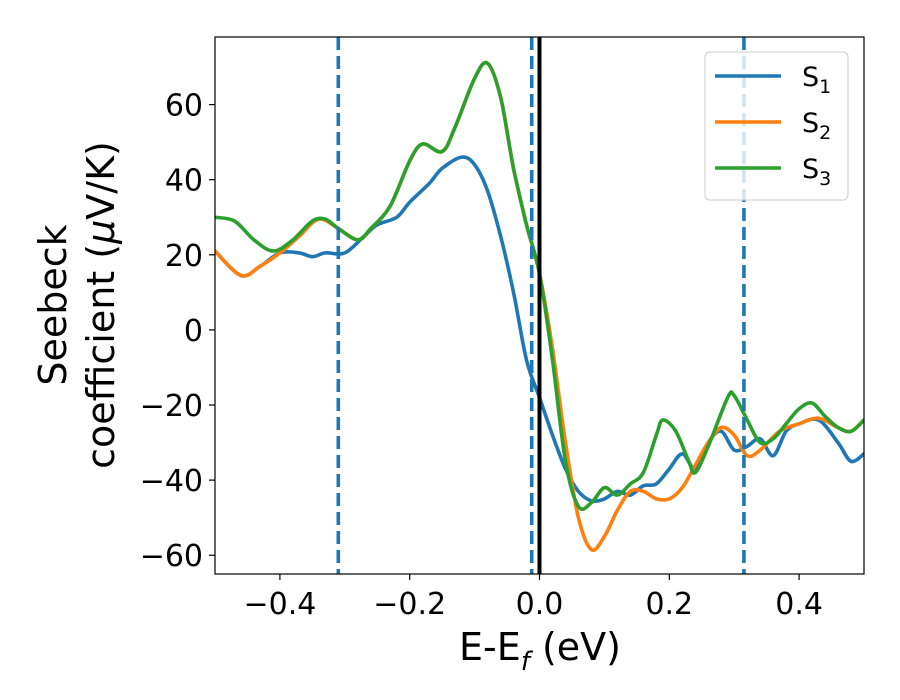  Describe the element at coordinates (101, 305) in the screenshot. I see `y-axis-label-line2: coefficient (μV/K)` at that location.